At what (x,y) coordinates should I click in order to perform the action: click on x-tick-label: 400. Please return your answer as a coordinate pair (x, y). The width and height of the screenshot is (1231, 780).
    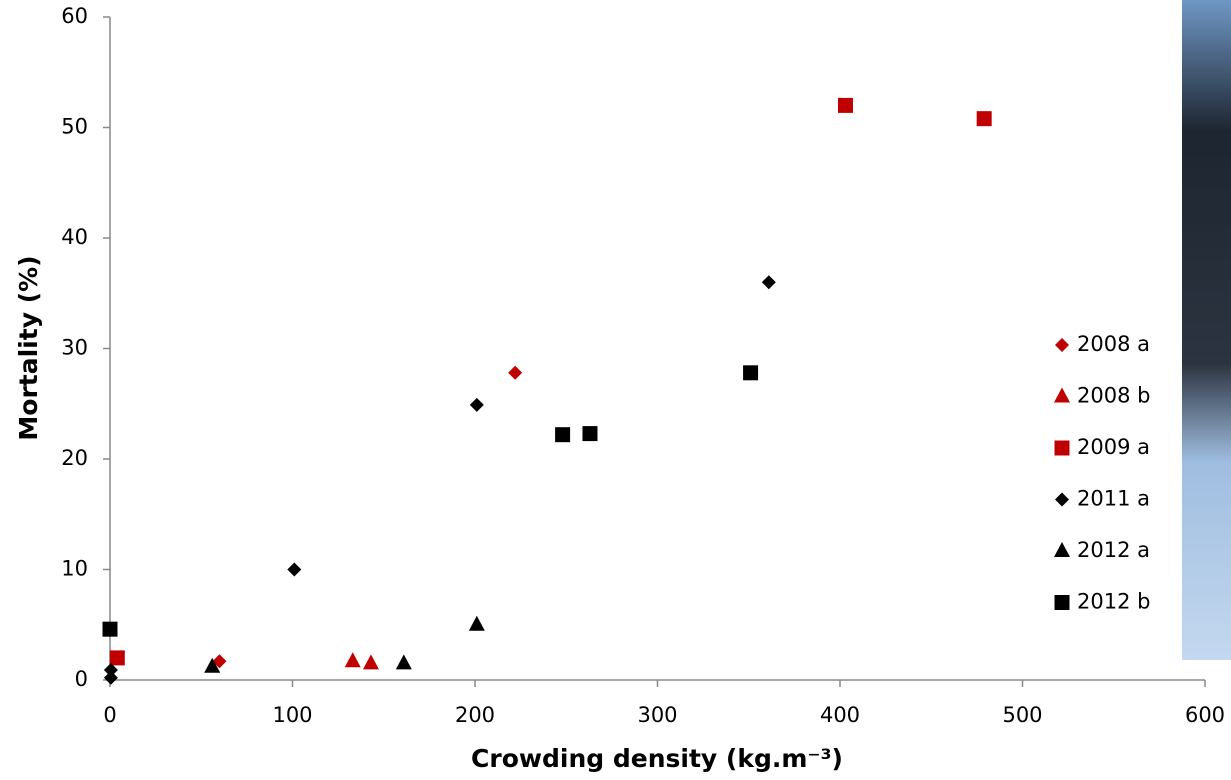
    Looking at the image, I should click on (840, 715).